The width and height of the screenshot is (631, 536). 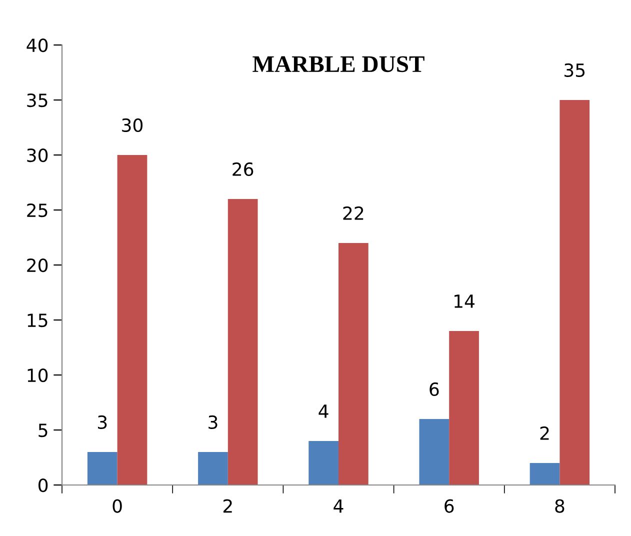 What do you see at coordinates (338, 64) in the screenshot?
I see `chart-title: MARBLE DUST` at bounding box center [338, 64].